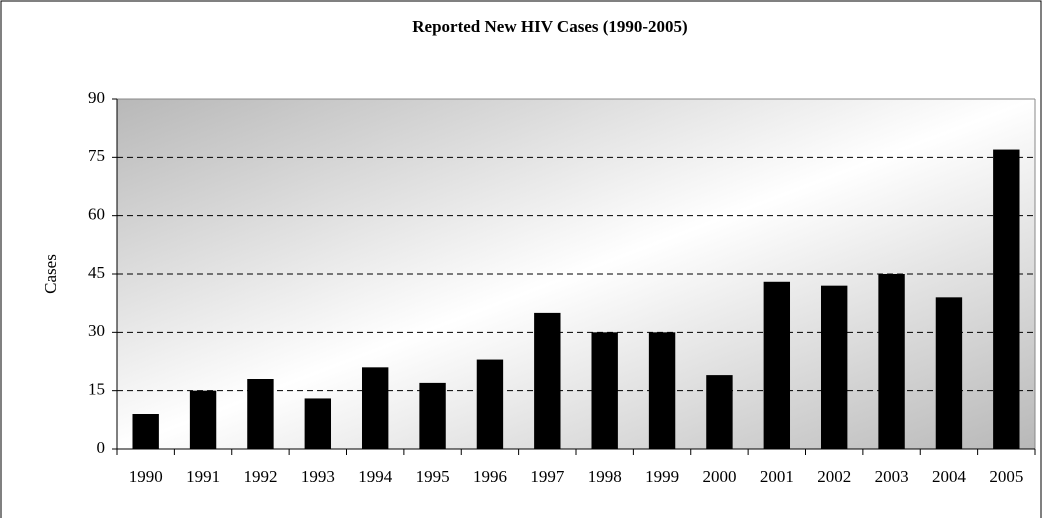 The image size is (1043, 518). What do you see at coordinates (96, 214) in the screenshot?
I see `y-tick-label: 60` at bounding box center [96, 214].